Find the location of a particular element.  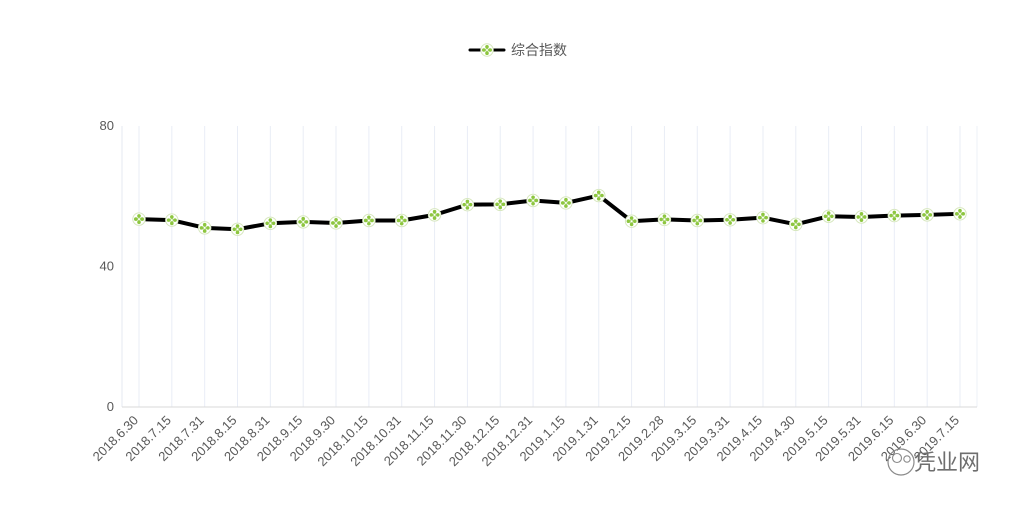

watermark: 凭业网 is located at coordinates (933, 462).